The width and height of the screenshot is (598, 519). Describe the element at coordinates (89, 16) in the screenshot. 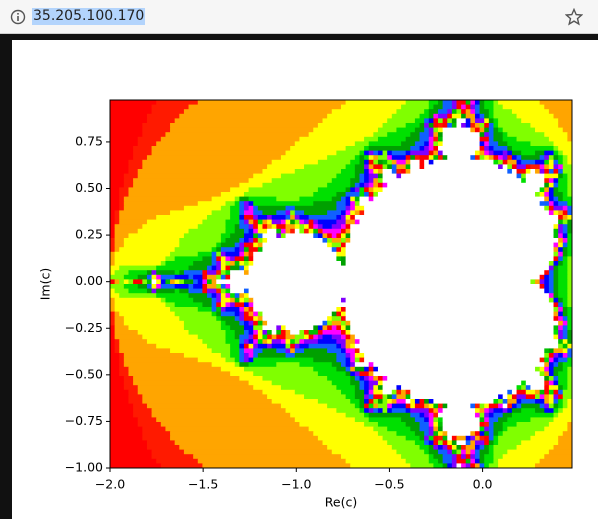

I see `address-bar: 35.205.100.170` at that location.